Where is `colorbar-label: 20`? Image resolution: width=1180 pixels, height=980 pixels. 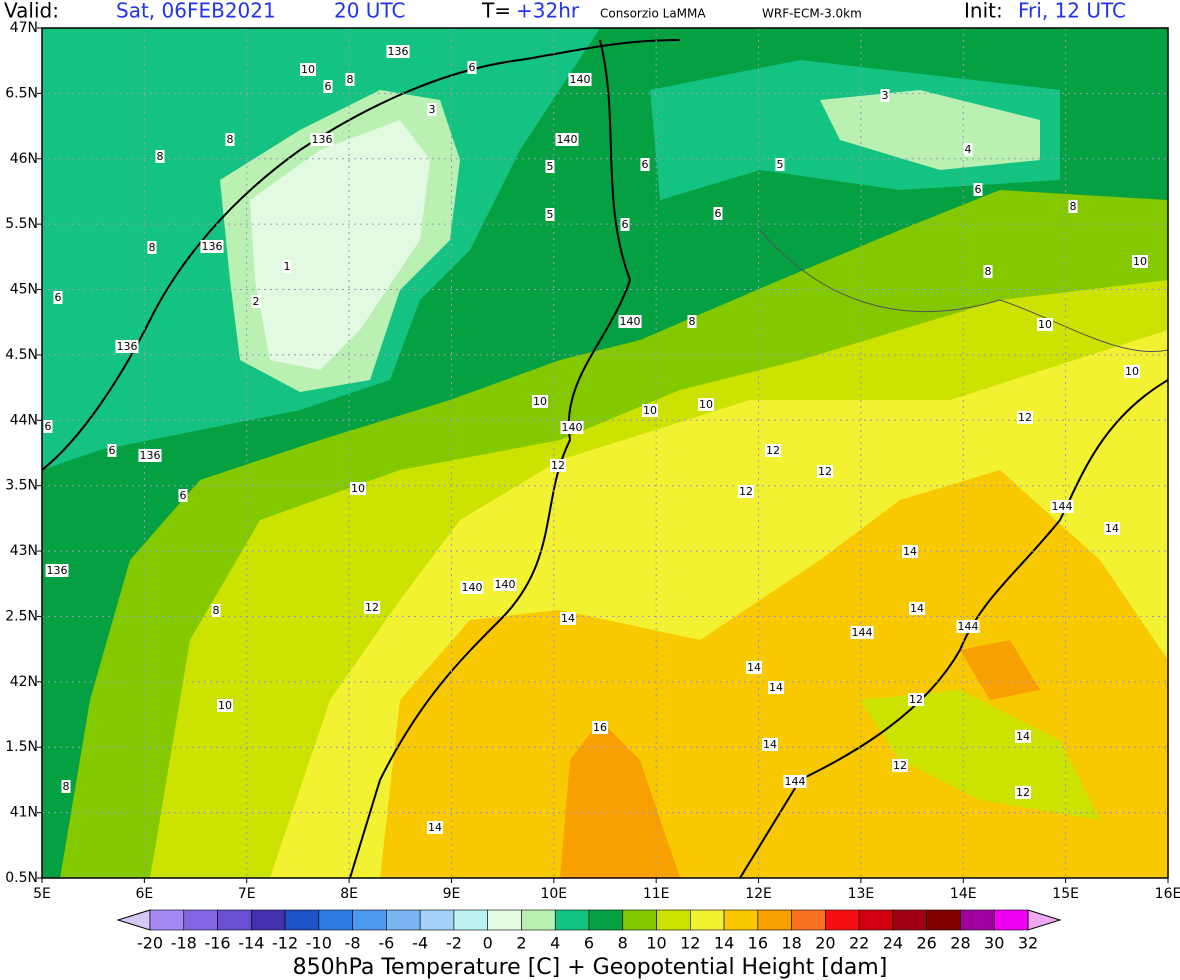
colorbar-label: 20 is located at coordinates (825, 943).